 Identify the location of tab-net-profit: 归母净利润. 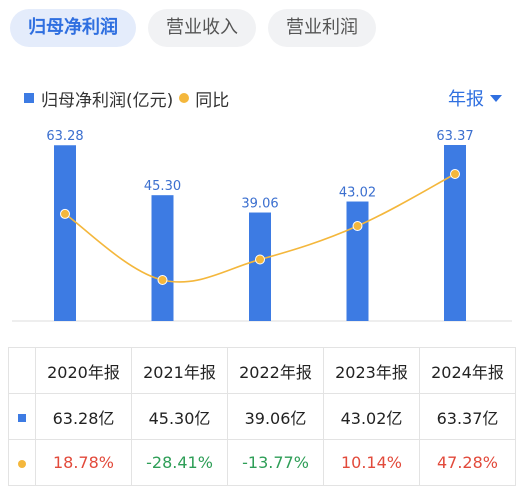
(73, 28).